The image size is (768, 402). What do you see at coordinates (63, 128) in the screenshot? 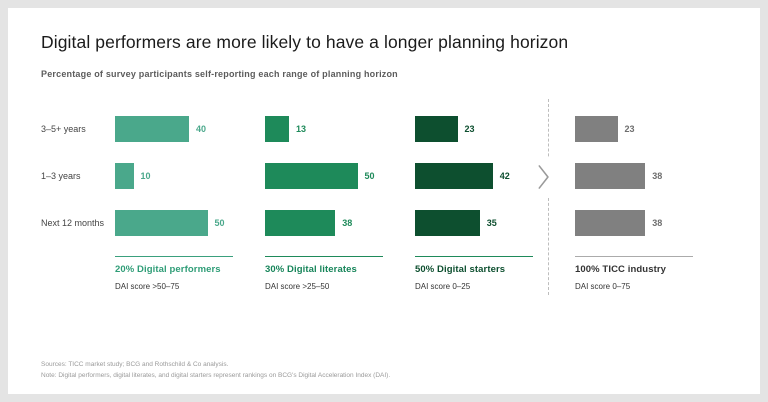
I see `row-label: 3–5+ years` at bounding box center [63, 128].